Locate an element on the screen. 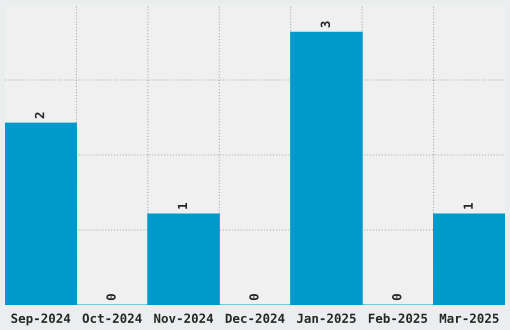  x-tick-label: Oct-2024 is located at coordinates (112, 319).